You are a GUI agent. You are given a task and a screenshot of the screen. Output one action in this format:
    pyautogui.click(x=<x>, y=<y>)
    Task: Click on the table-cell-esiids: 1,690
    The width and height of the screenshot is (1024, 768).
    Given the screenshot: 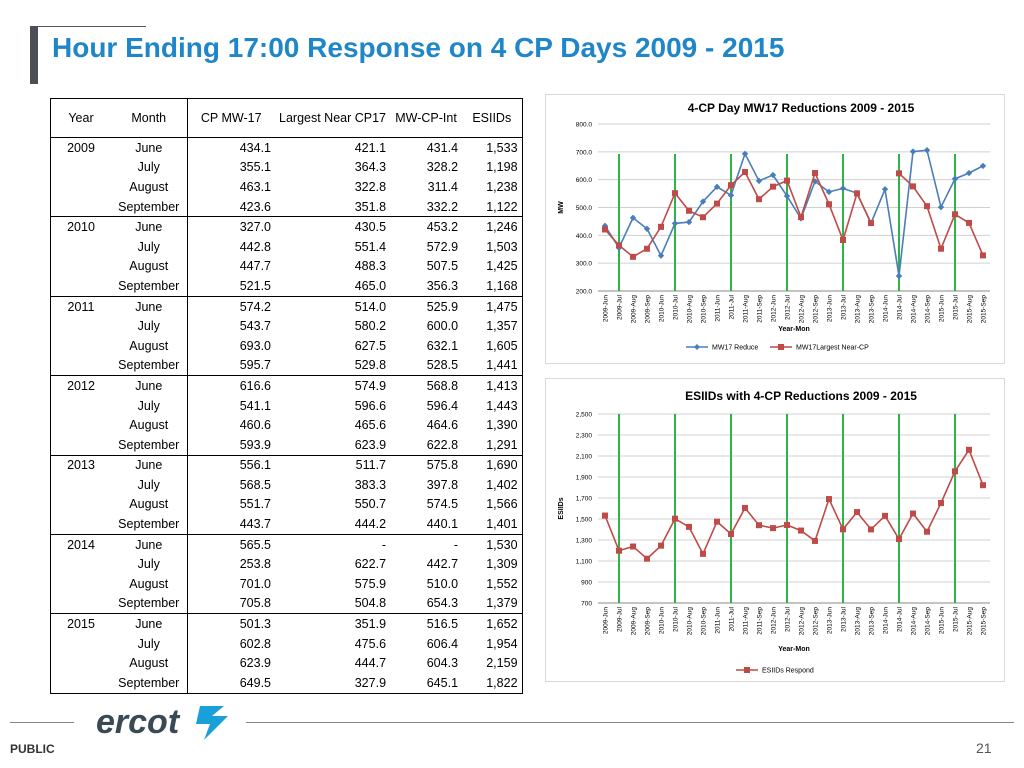 What is the action you would take?
    pyautogui.click(x=492, y=465)
    